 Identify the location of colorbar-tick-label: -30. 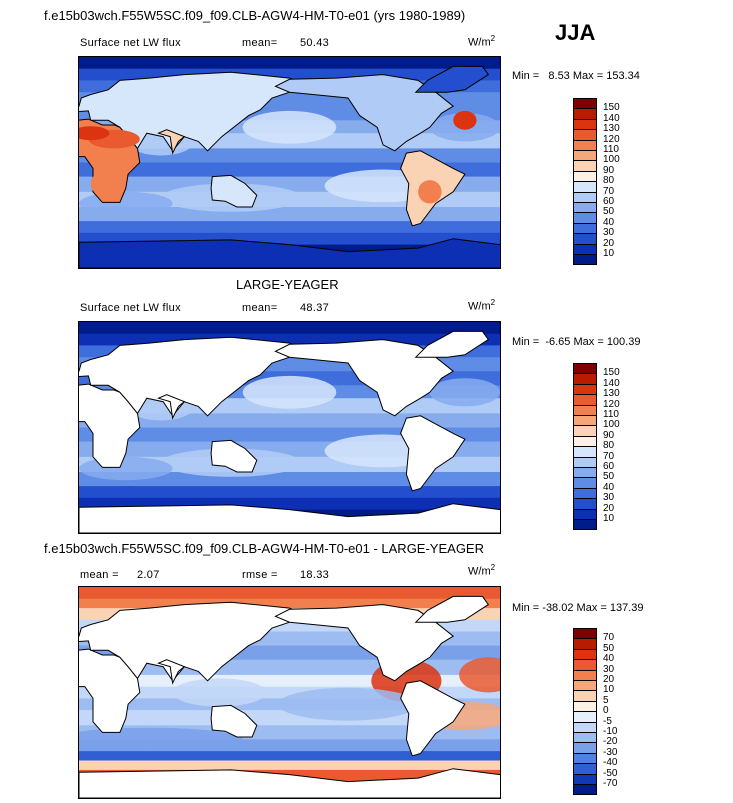
(610, 752).